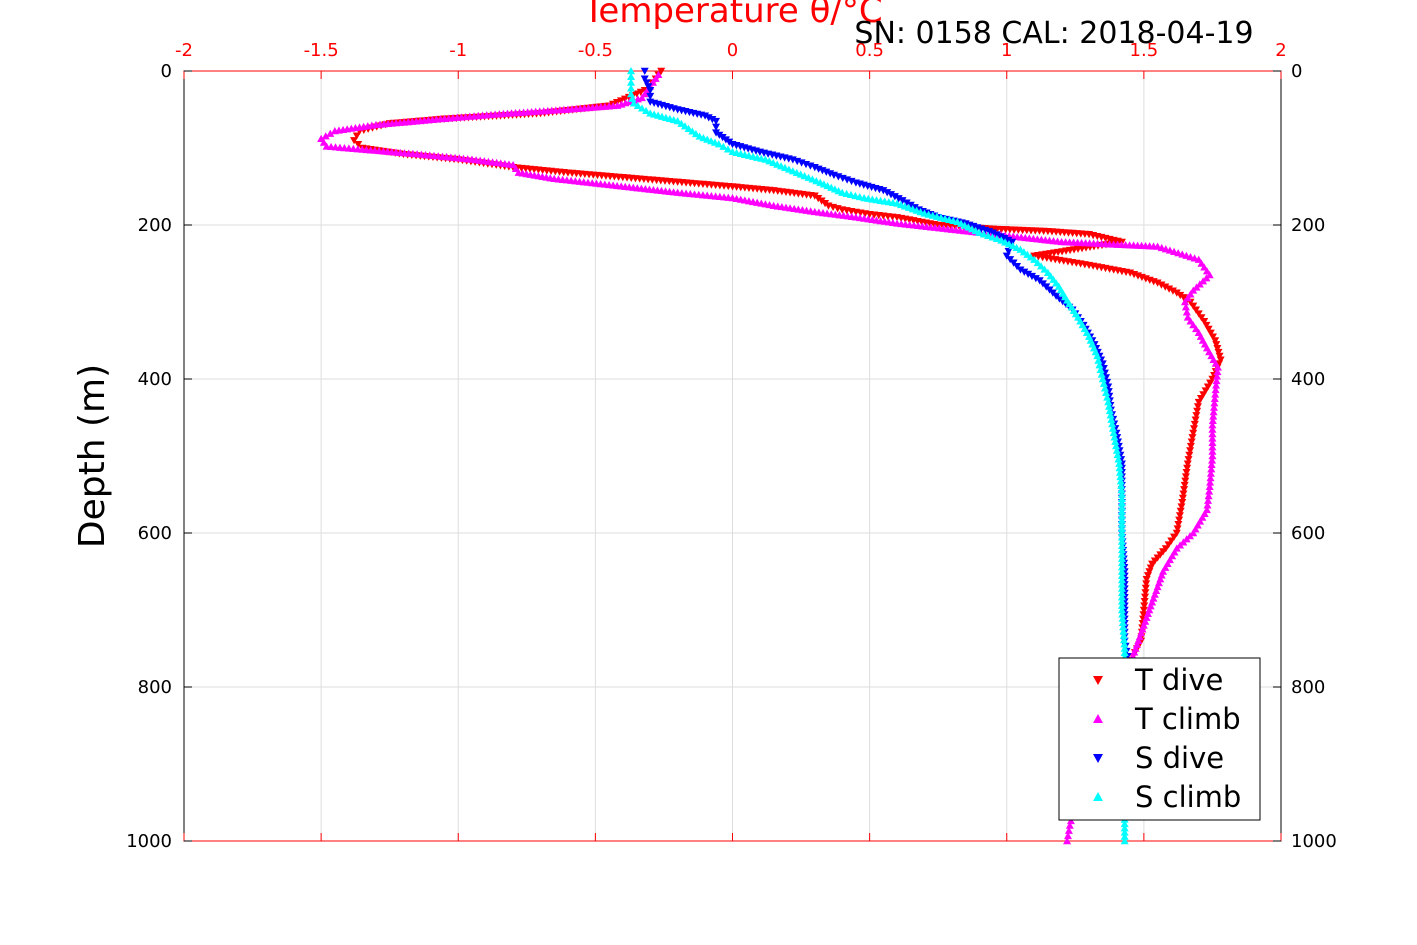  I want to click on y-tick-label-left: 1000, so click(149, 841).